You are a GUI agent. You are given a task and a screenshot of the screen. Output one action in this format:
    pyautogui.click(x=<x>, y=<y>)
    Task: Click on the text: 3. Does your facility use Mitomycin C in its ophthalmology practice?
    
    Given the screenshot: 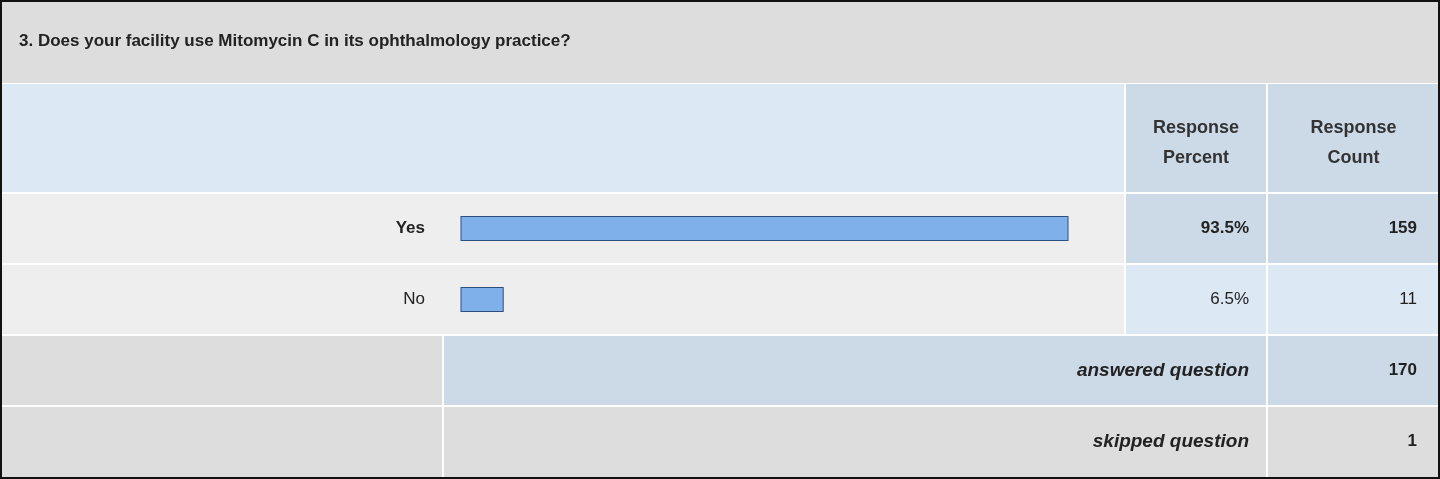 What is the action you would take?
    pyautogui.click(x=295, y=41)
    